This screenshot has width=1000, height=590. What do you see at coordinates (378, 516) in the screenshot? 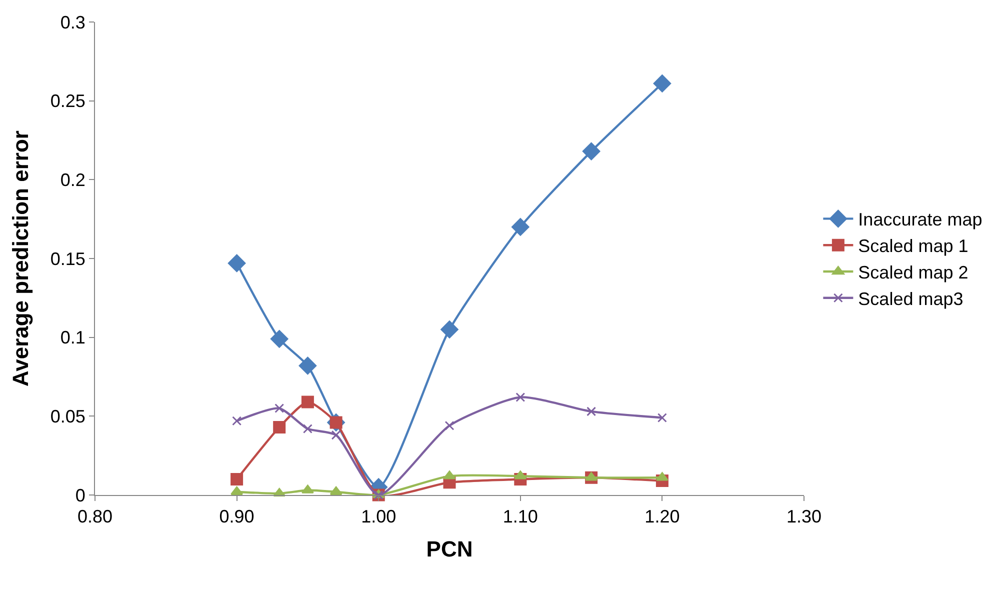
I see `x-tick-label: 1.00` at bounding box center [378, 516].